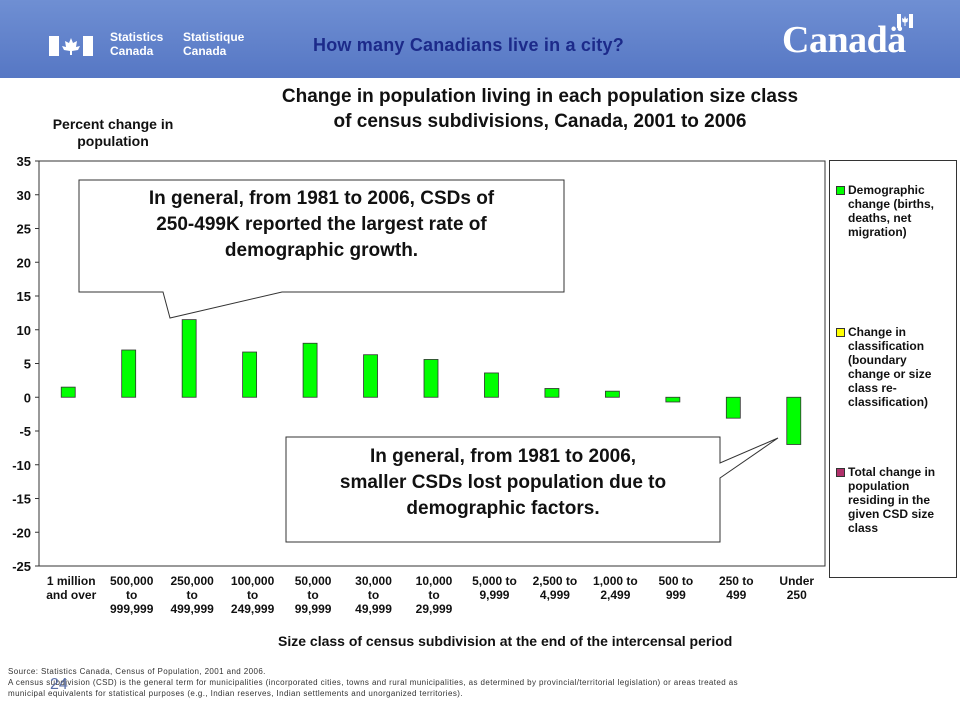 This screenshot has height=720, width=960. Describe the element at coordinates (253, 609) in the screenshot. I see `x-category-label: 249,999` at that location.